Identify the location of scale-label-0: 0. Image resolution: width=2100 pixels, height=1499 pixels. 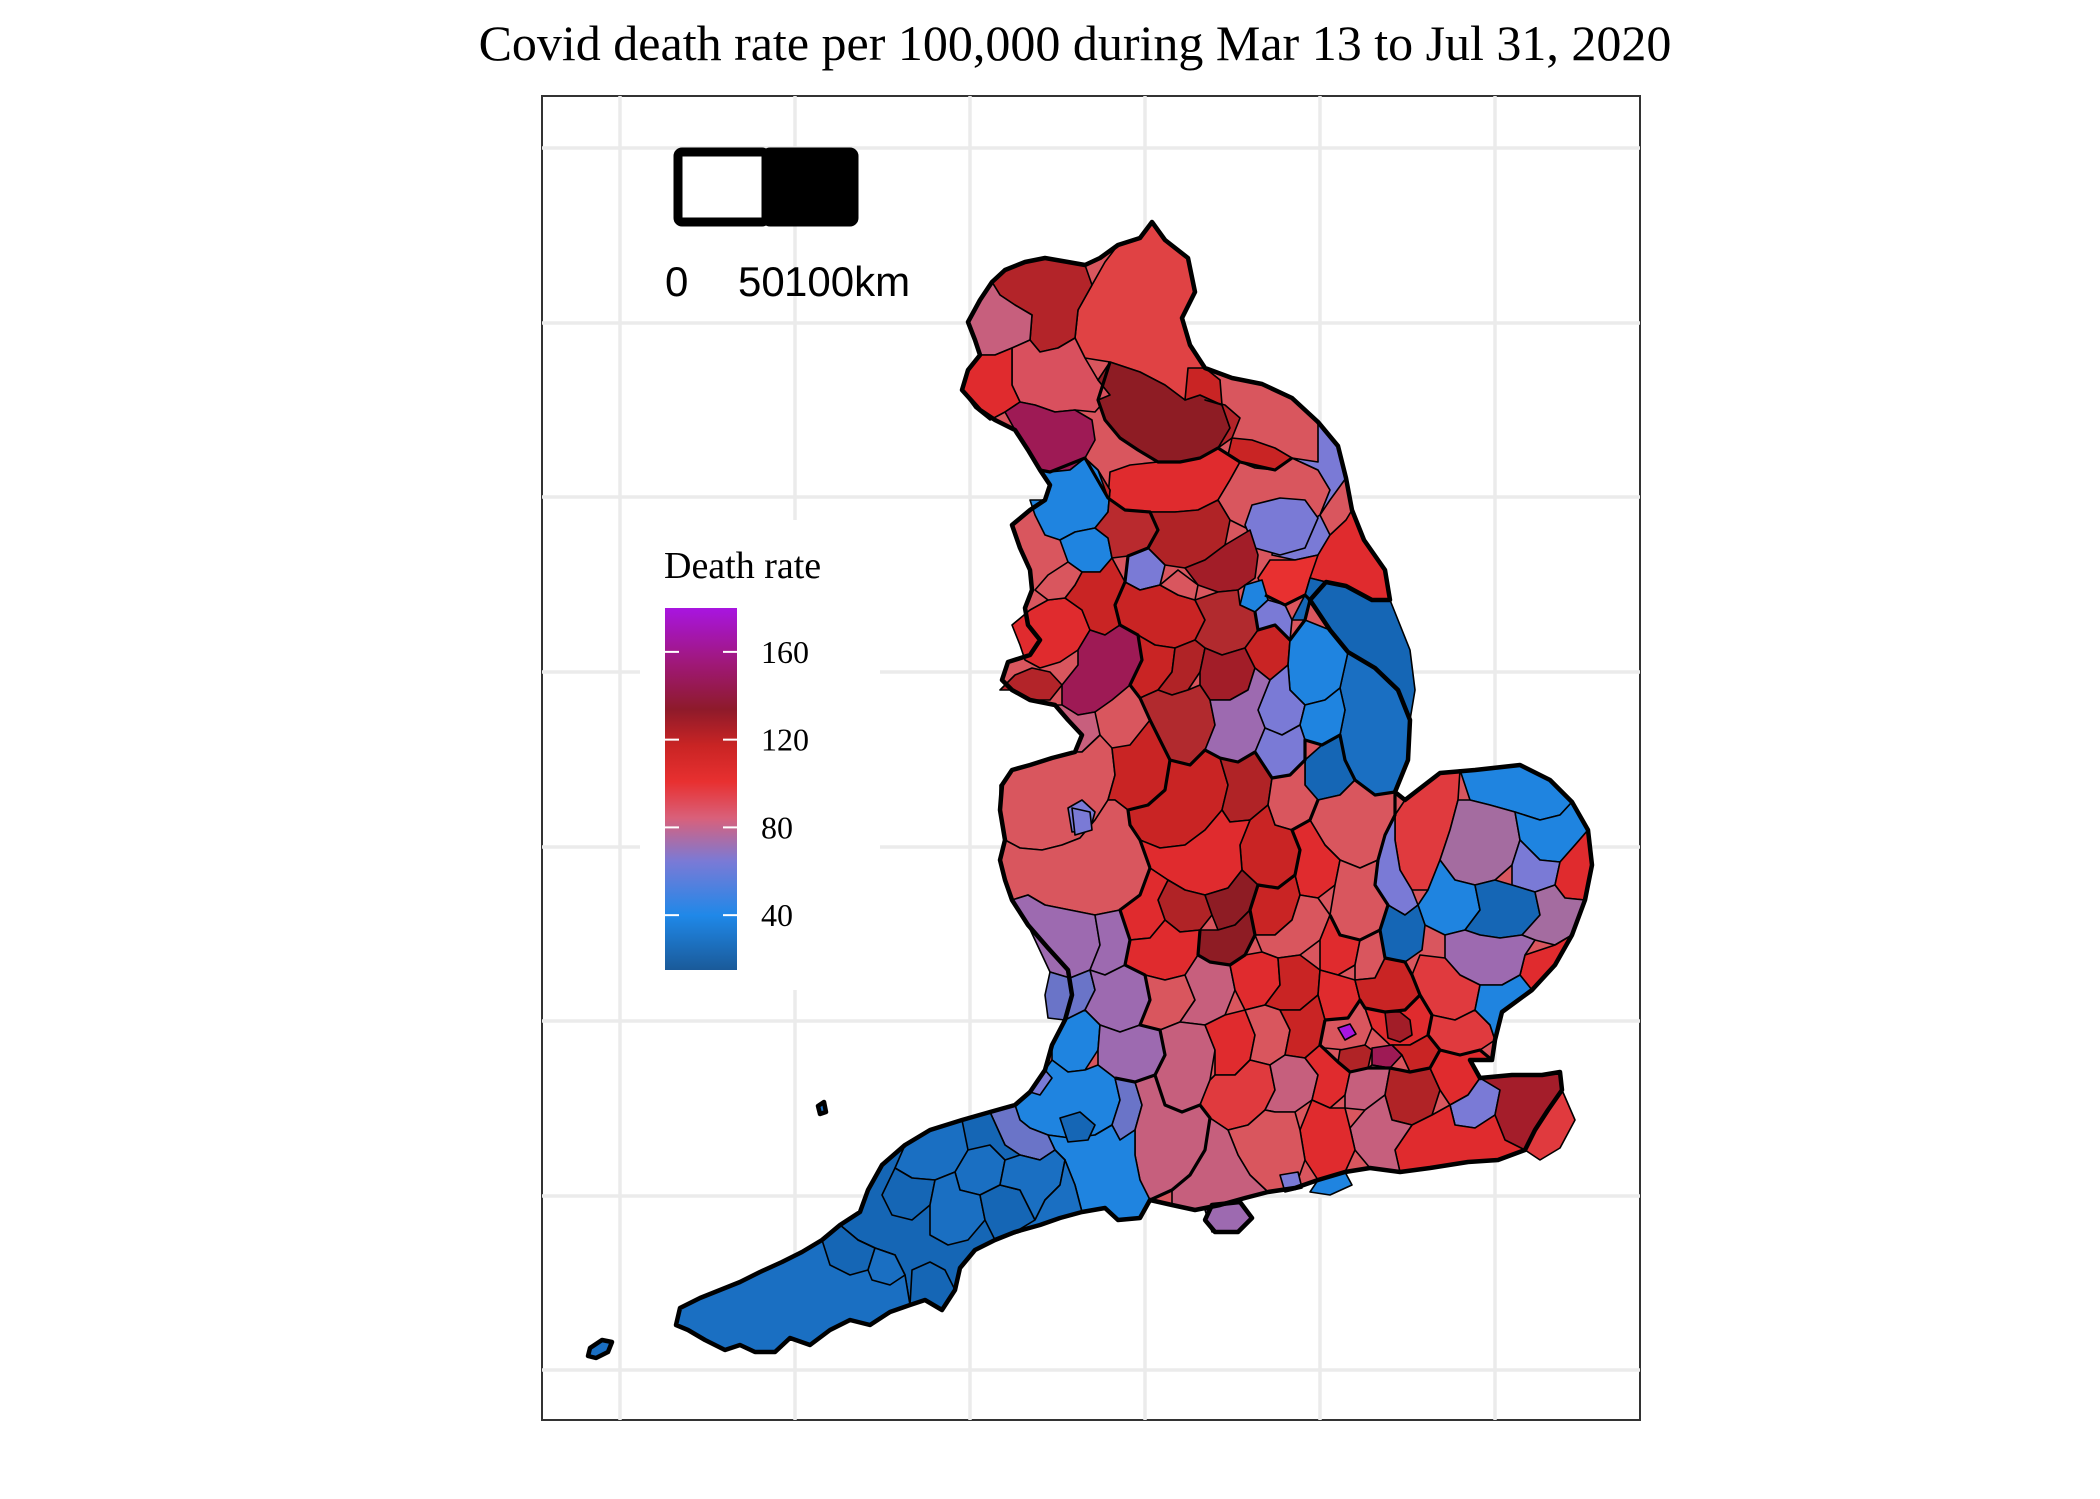
(676, 281).